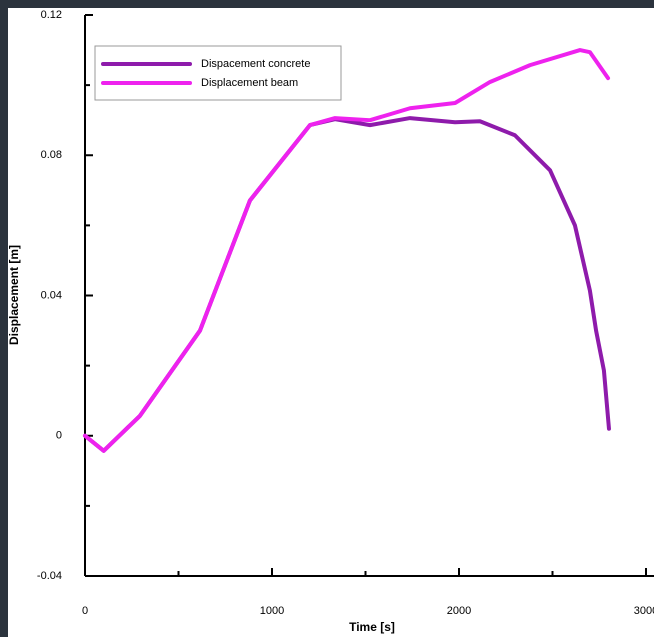 Image resolution: width=654 pixels, height=637 pixels. What do you see at coordinates (272, 611) in the screenshot?
I see `x-tick-label: 1000` at bounding box center [272, 611].